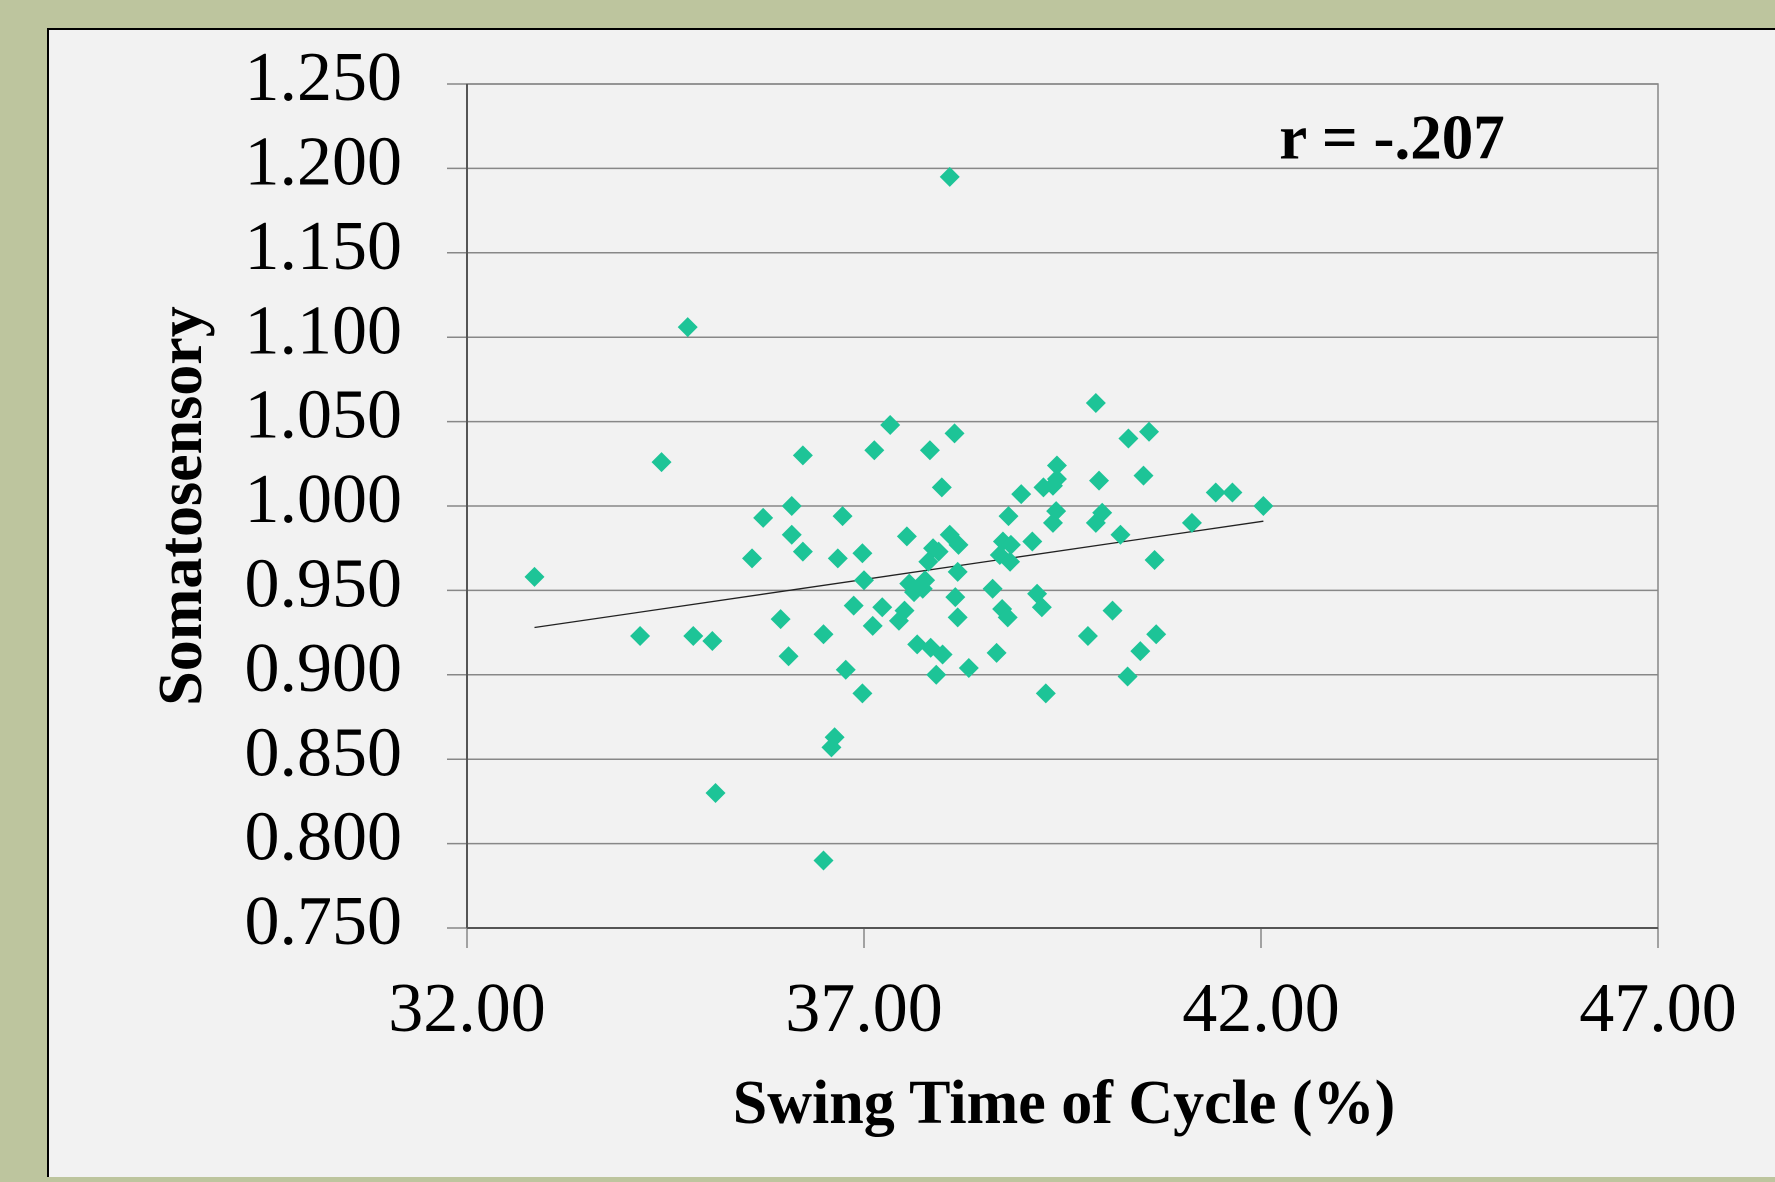 The width and height of the screenshot is (1775, 1182). What do you see at coordinates (1658, 1008) in the screenshot?
I see `x-tick-label: 47.00` at bounding box center [1658, 1008].